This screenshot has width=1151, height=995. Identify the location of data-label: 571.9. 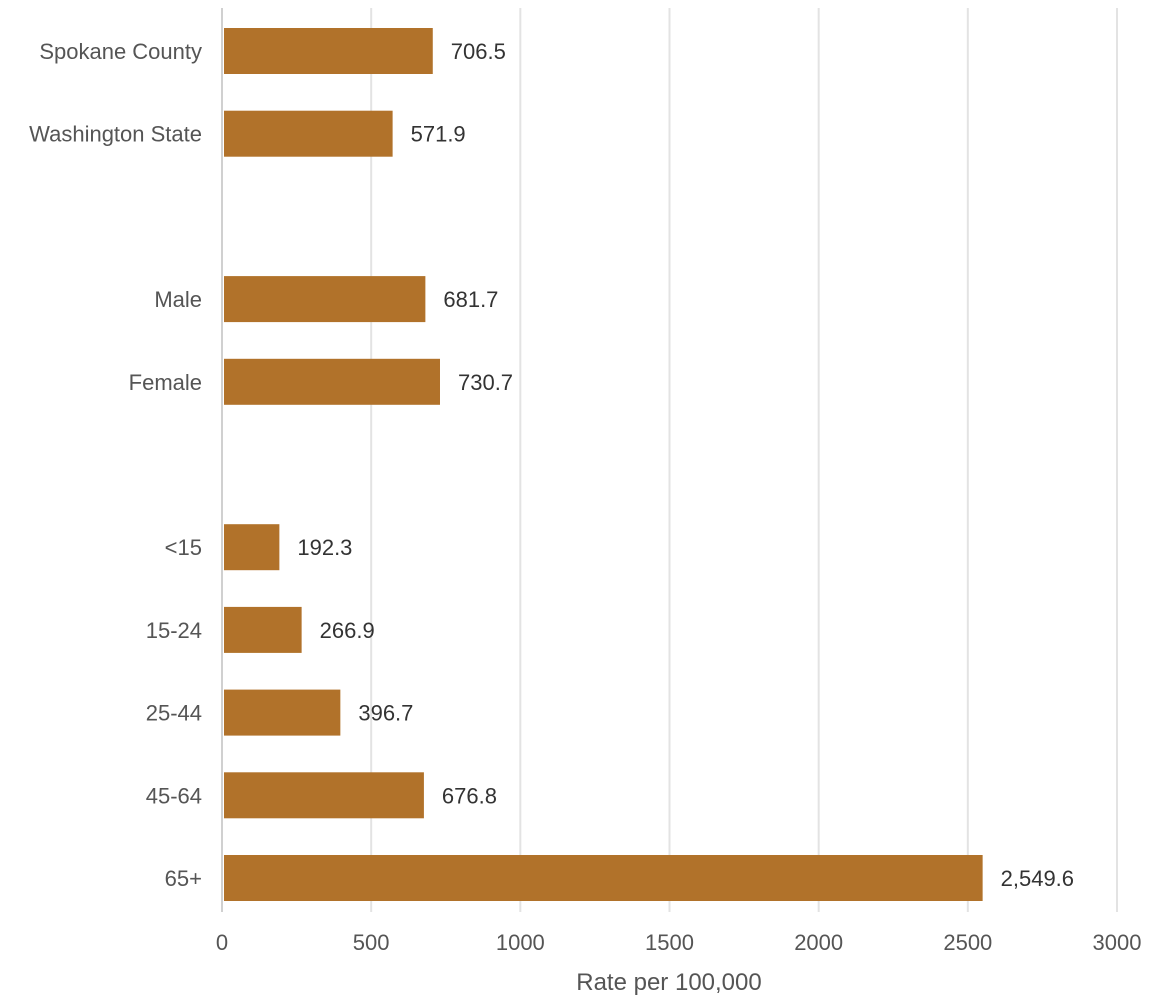
(438, 134).